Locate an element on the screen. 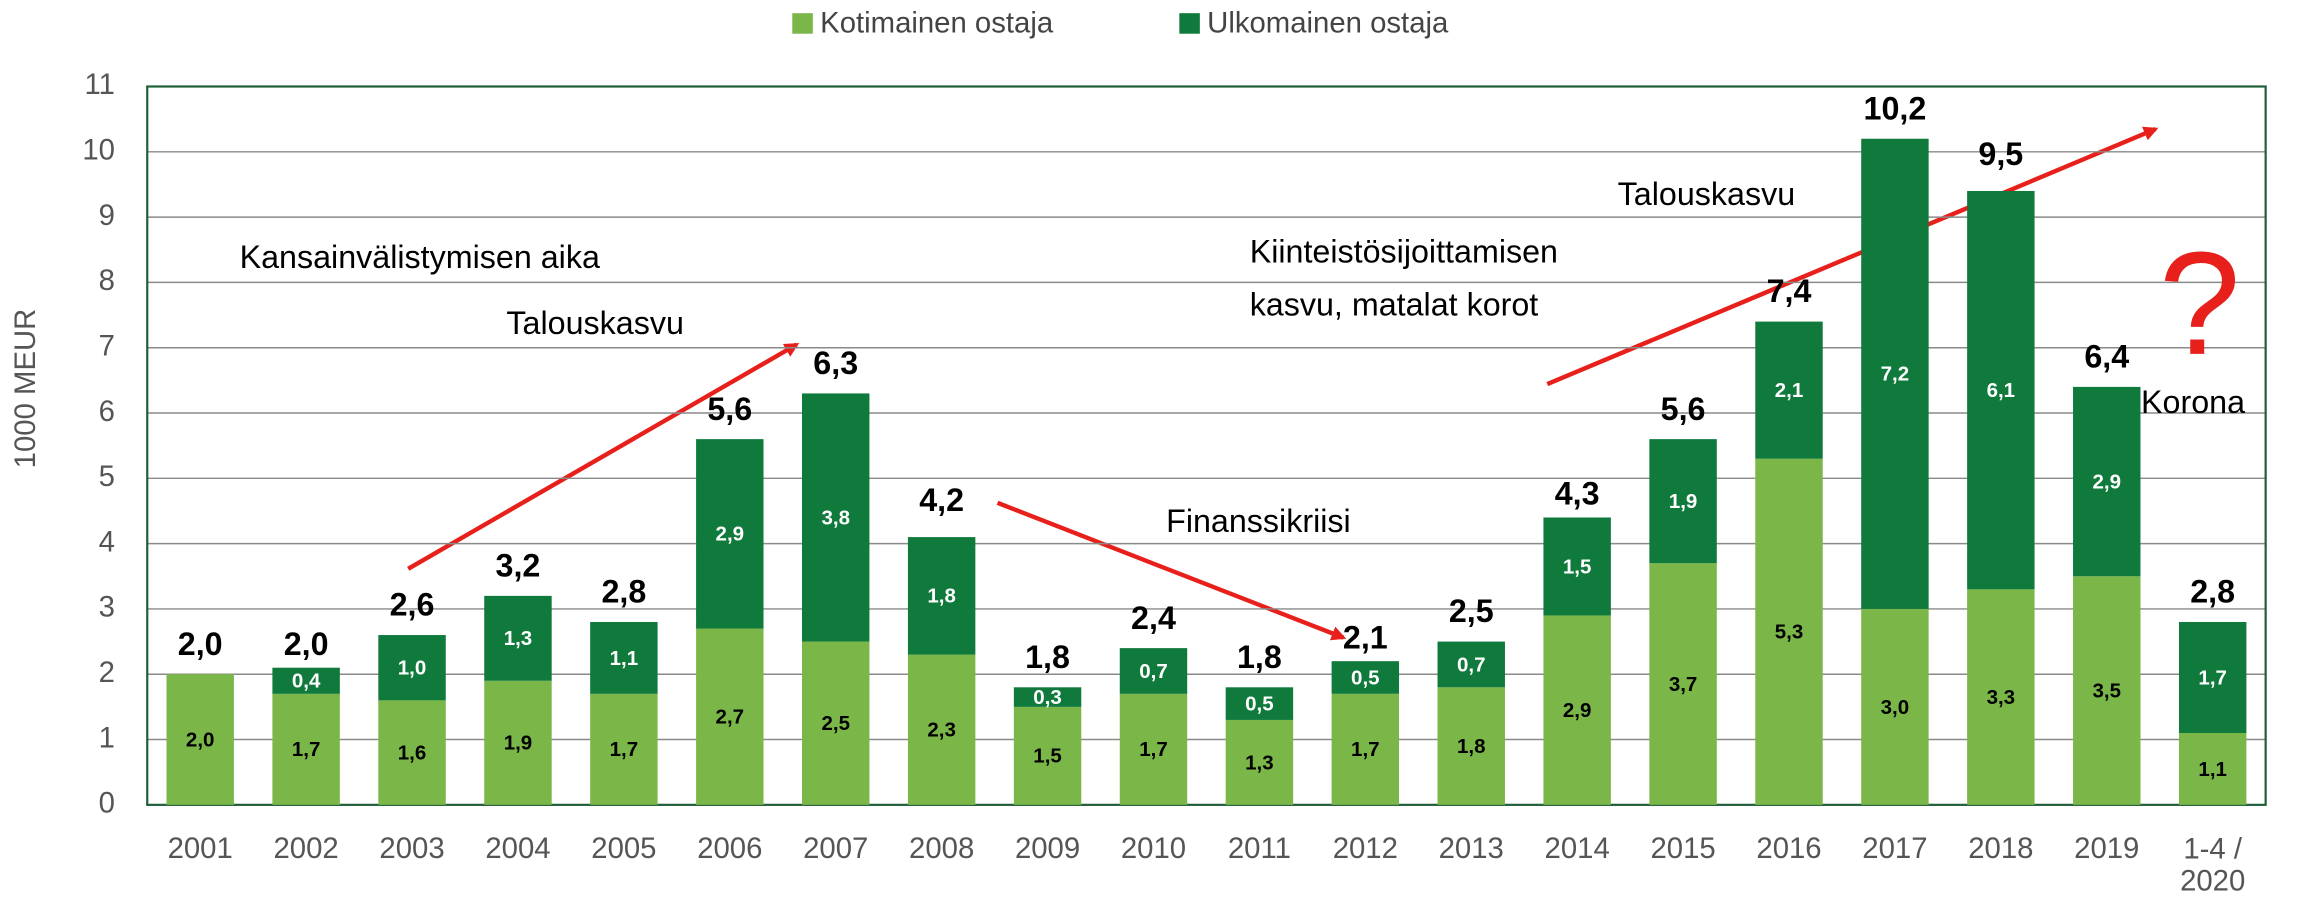 The image size is (2300, 906). bar-value-label: 3,7 is located at coordinates (1683, 684).